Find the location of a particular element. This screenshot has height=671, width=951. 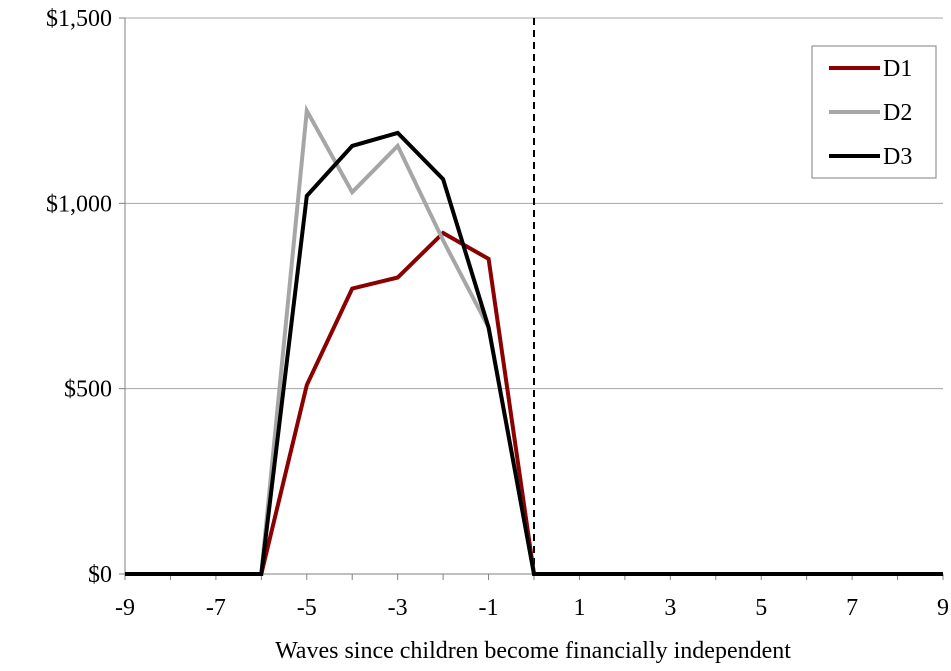

legend-label-d3: D3 is located at coordinates (897, 157).